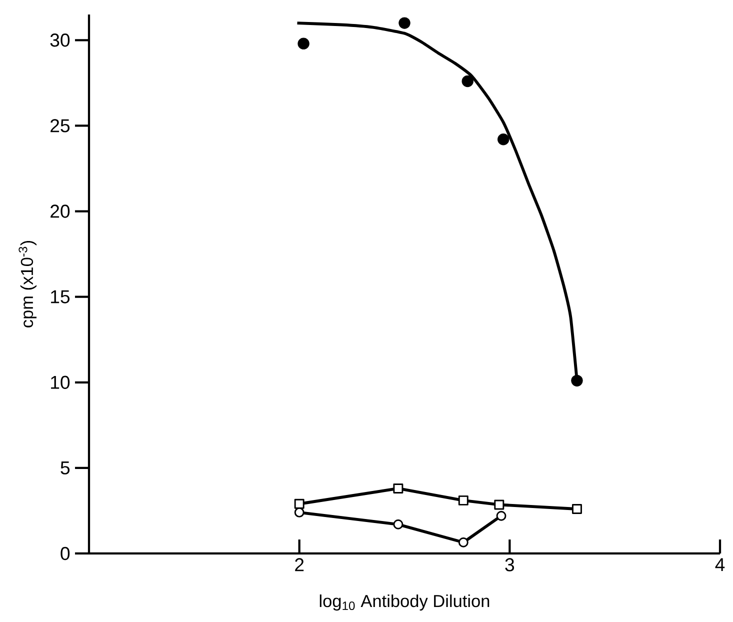 This screenshot has height=622, width=733. What do you see at coordinates (60, 297) in the screenshot?
I see `y-tick-label: 15` at bounding box center [60, 297].